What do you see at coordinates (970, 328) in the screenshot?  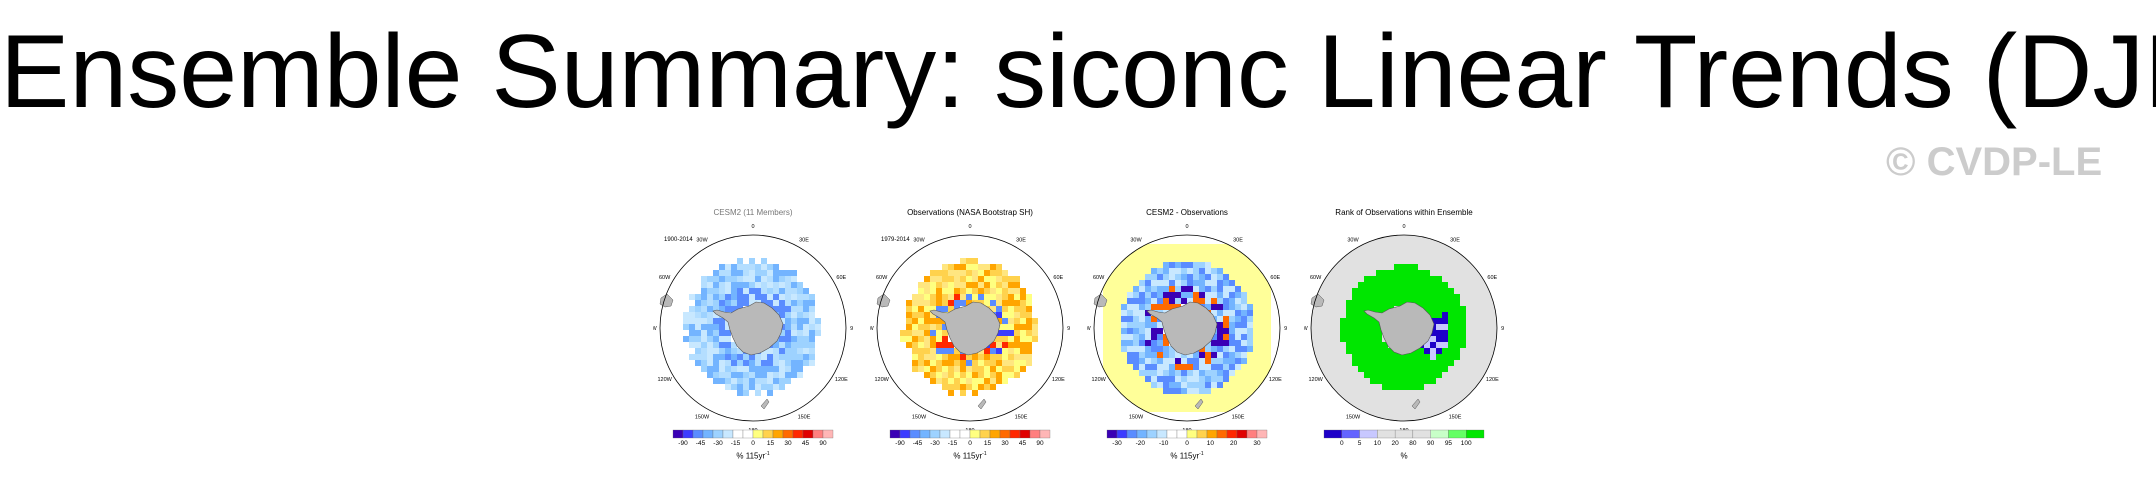 I see `map-boundary` at bounding box center [970, 328].